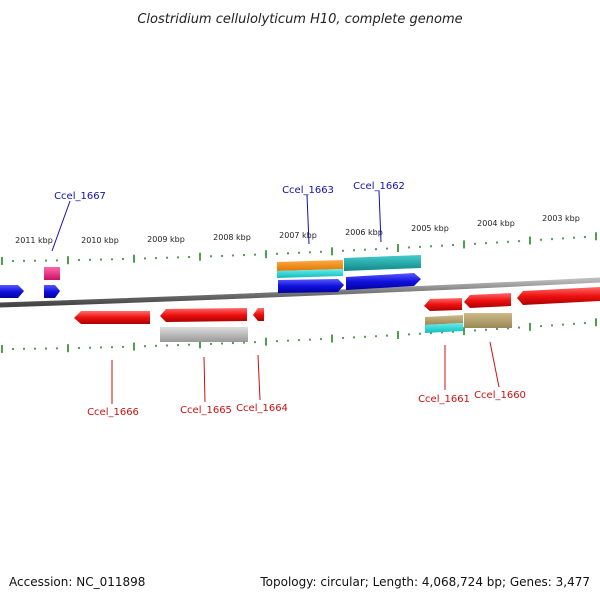 The image size is (600, 600). What do you see at coordinates (299, 335) in the screenshot?
I see `lower-tick-track` at bounding box center [299, 335].